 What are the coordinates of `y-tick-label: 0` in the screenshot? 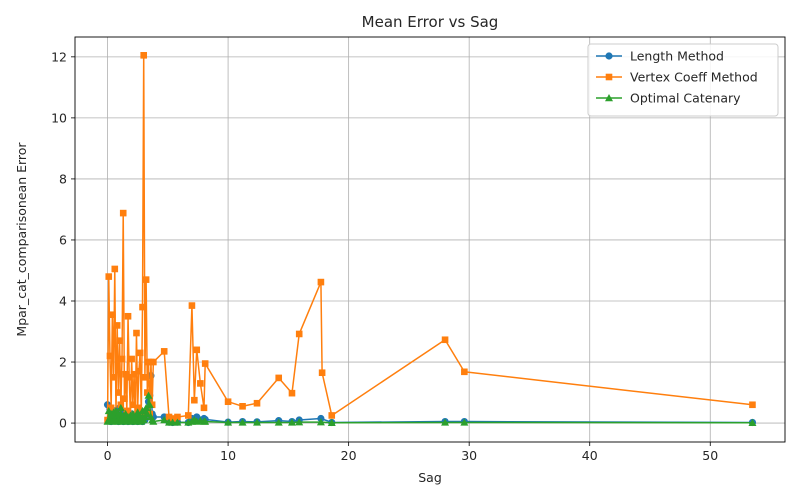 It's located at (63, 423).